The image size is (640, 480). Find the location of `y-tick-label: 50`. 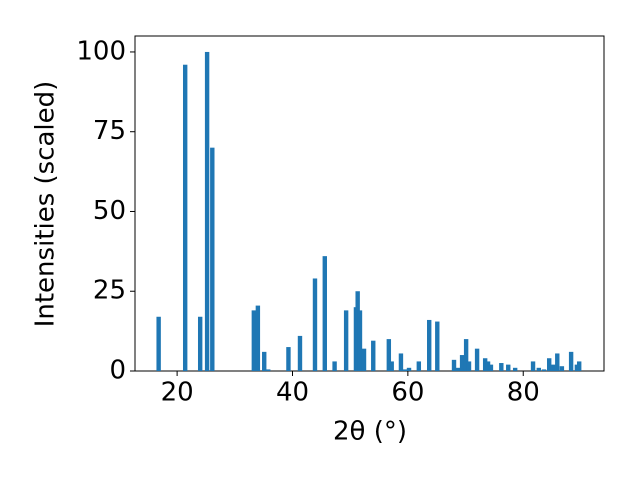

y-tick-label: 50 is located at coordinates (109, 211).